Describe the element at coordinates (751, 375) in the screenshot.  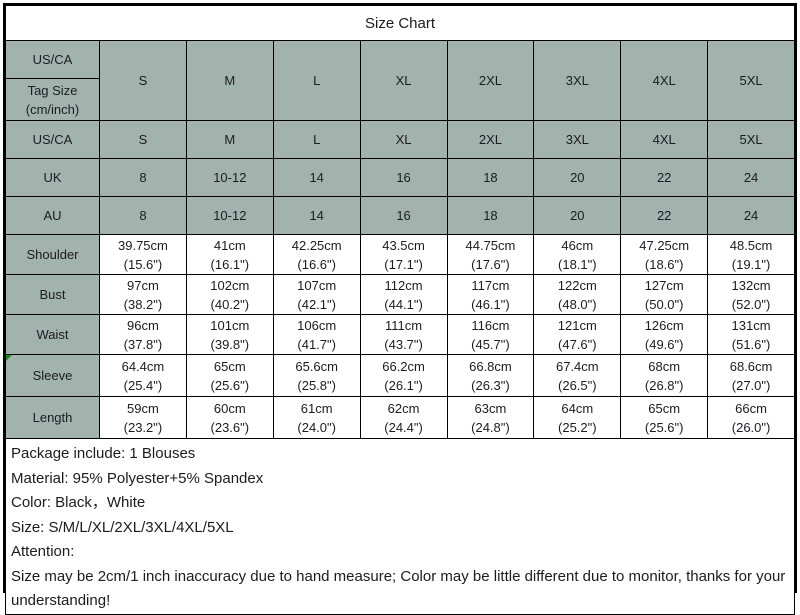
I see `measure-cell: 68.6cm (27.0")` at that location.